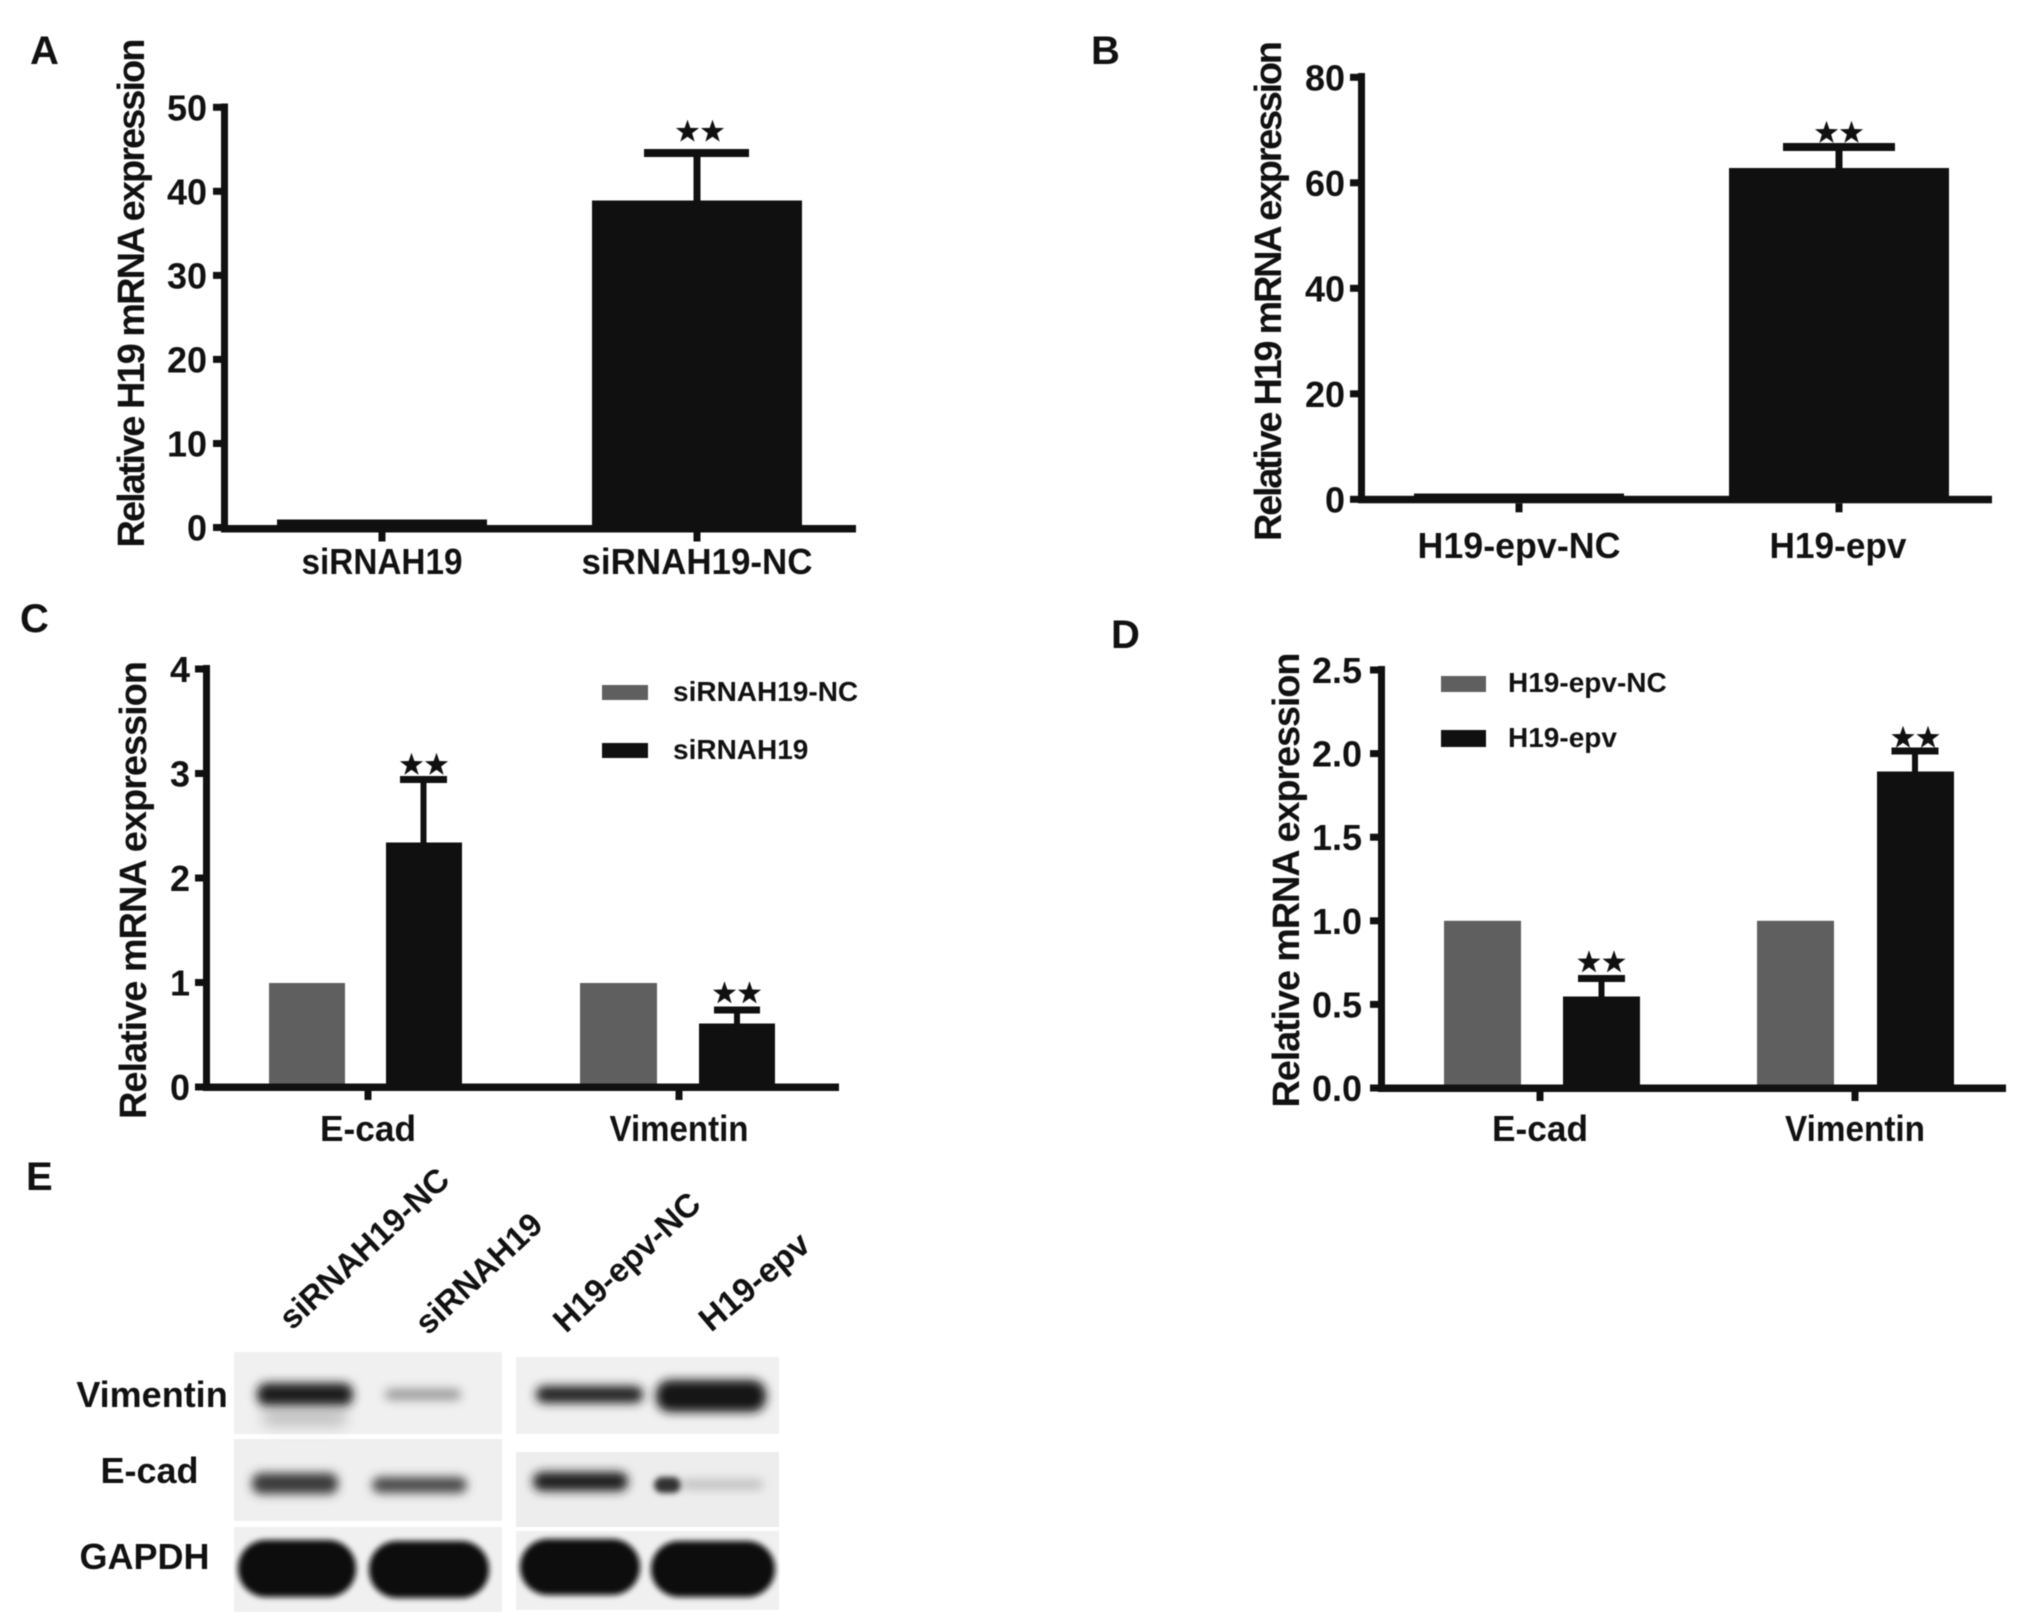 This screenshot has height=1618, width=2031. What do you see at coordinates (180, 983) in the screenshot?
I see `svg-text: 1` at bounding box center [180, 983].